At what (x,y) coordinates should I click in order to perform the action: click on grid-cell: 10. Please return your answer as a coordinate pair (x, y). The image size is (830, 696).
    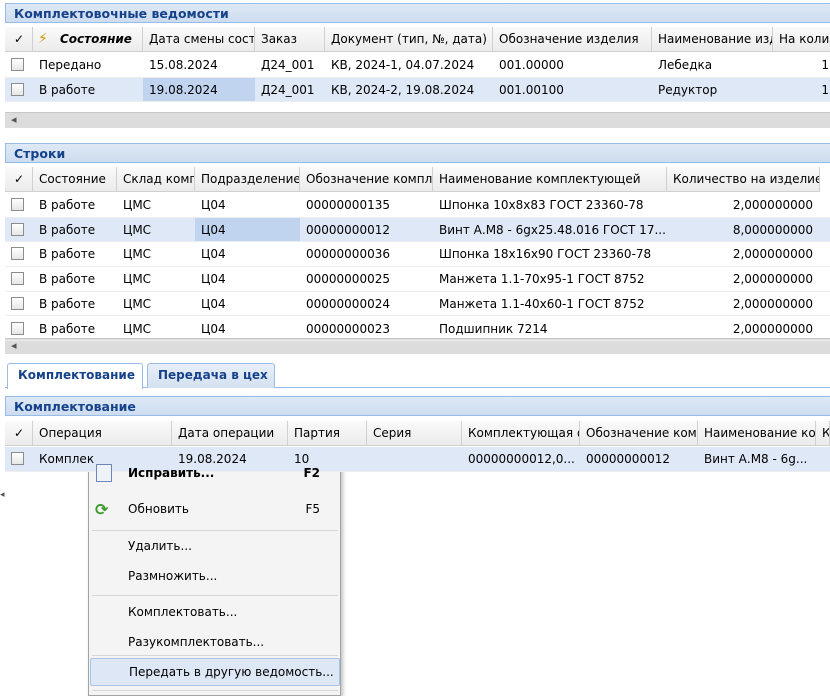
    Looking at the image, I should click on (302, 459).